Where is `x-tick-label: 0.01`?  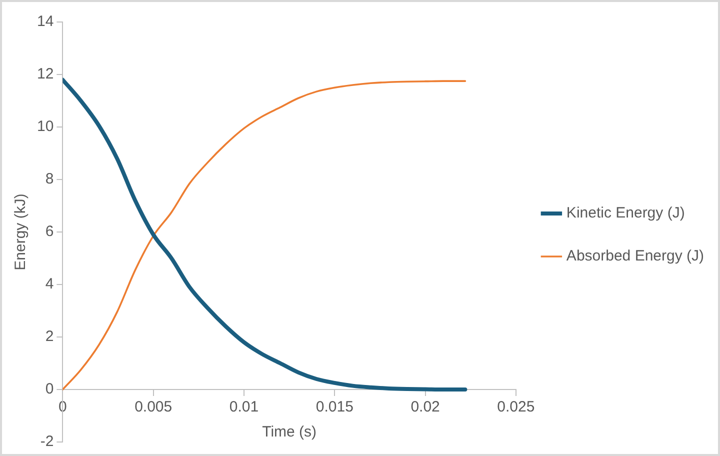
x-tick-label: 0.01 is located at coordinates (244, 407).